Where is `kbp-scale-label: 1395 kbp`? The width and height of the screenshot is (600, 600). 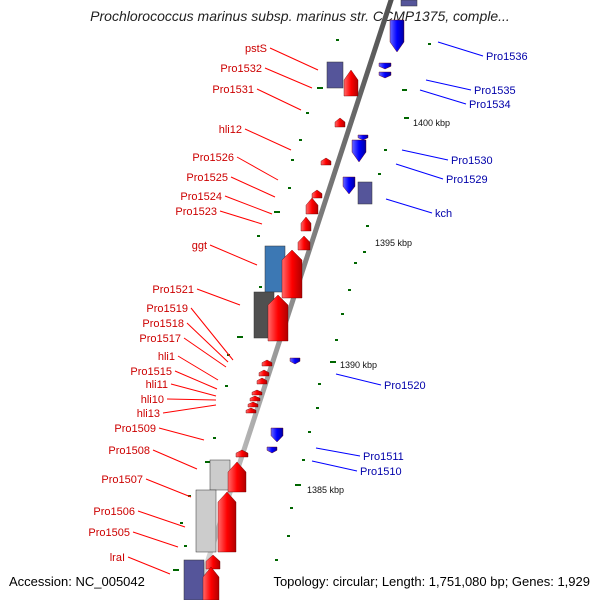
kbp-scale-label: 1395 kbp is located at coordinates (393, 243).